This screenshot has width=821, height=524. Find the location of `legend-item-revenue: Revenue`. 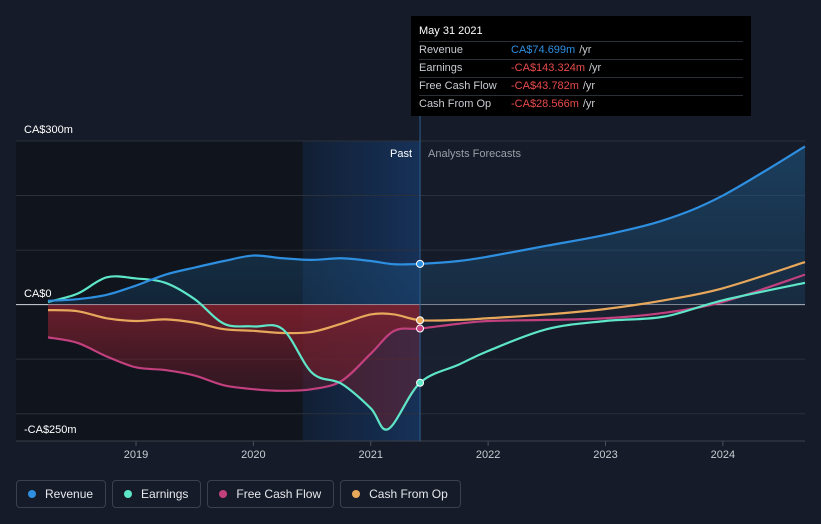

legend-item-revenue: Revenue is located at coordinates (61, 494).